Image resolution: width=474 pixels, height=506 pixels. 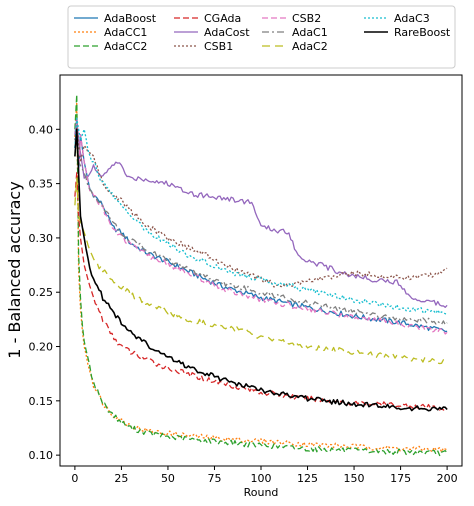 I want to click on x-axis: 0 25 50 75 100 125 150 175 200, so click(x=264, y=475).